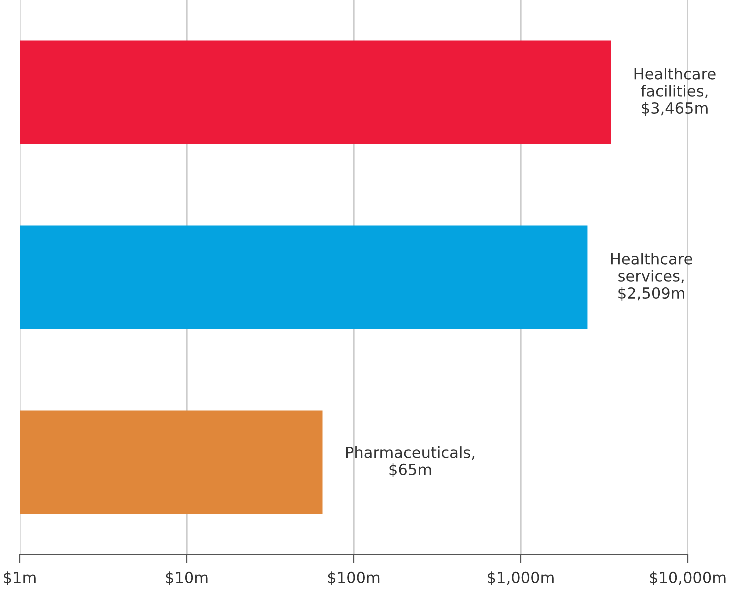 The height and width of the screenshot is (595, 739). Describe the element at coordinates (651, 277) in the screenshot. I see `data-label: Healthcare services, $2,509m` at that location.